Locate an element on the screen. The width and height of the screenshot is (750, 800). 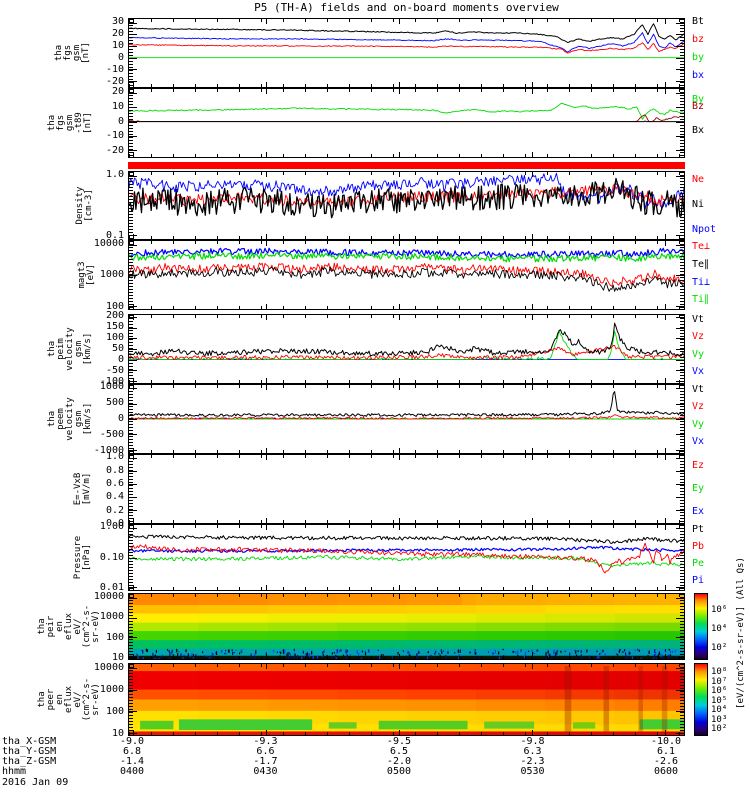
colorbar-peir_spec is located at coordinates (701, 626).